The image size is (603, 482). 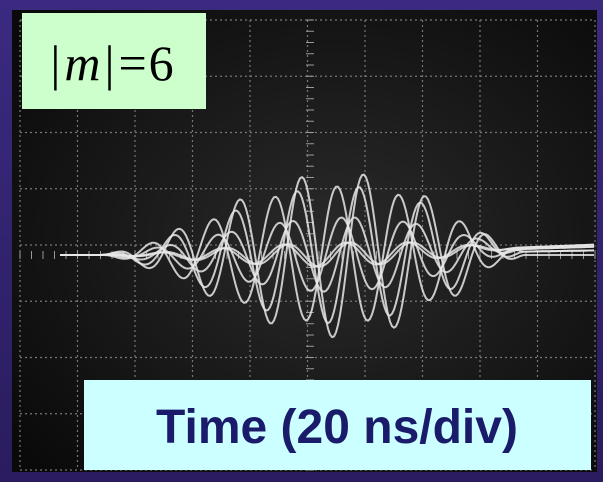 I want to click on badge-box, so click(x=114, y=61).